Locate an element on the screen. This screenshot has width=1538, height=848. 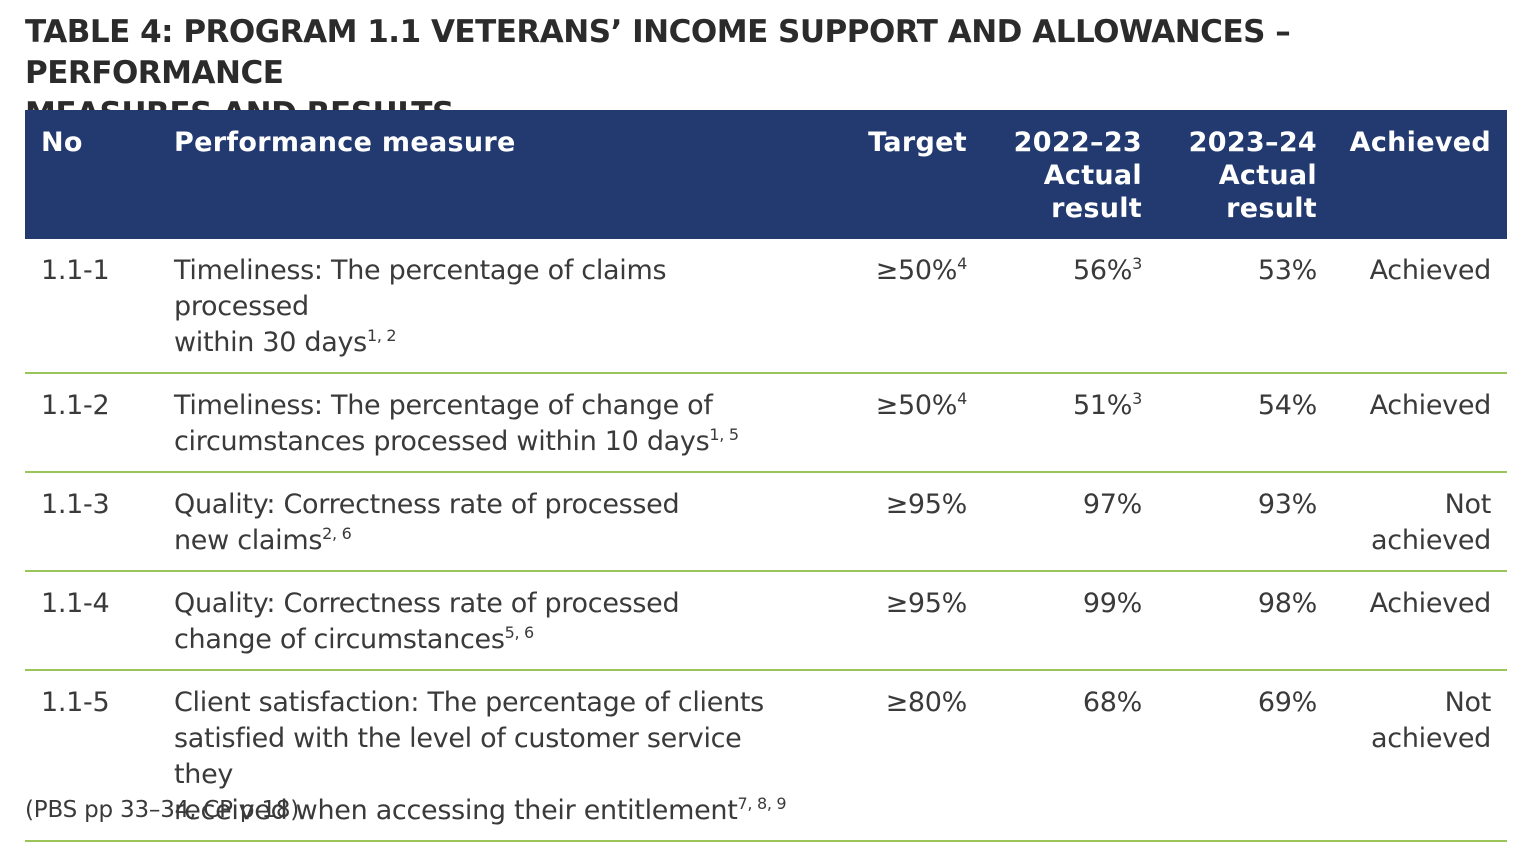
footnote-ref: 7, 8, 9 is located at coordinates (762, 803).